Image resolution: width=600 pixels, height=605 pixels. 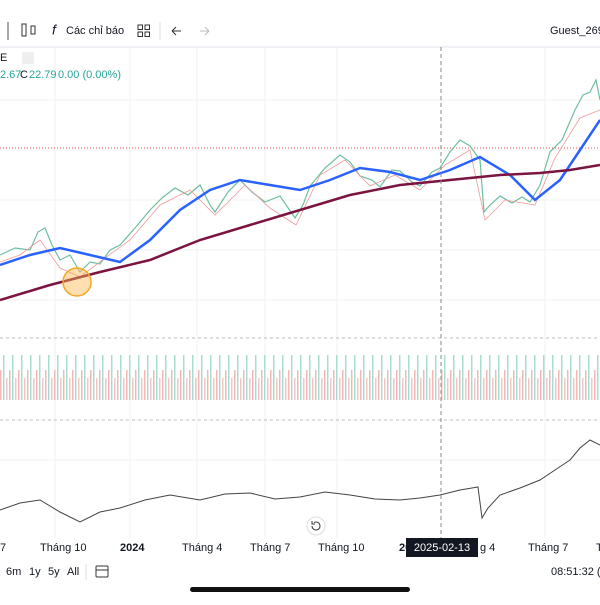 I want to click on reset-button, so click(x=316, y=526).